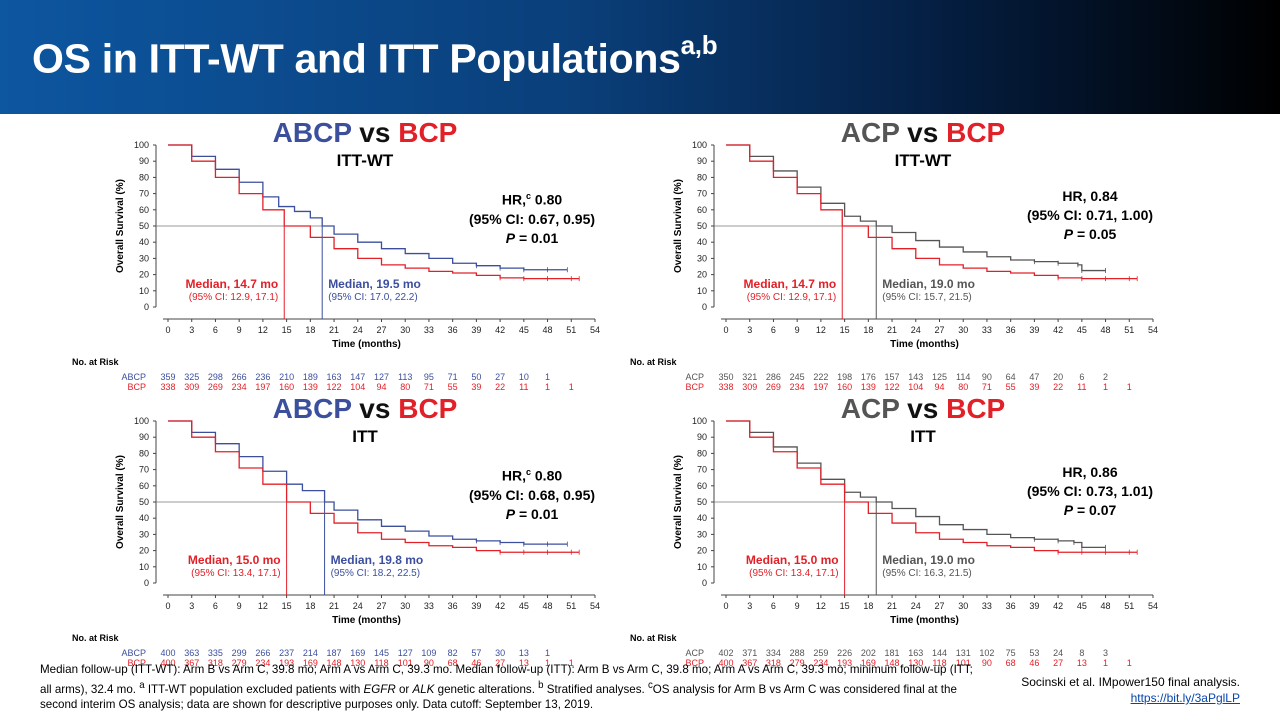  Describe the element at coordinates (453, 330) in the screenshot. I see `x-tick-label: 36` at that location.